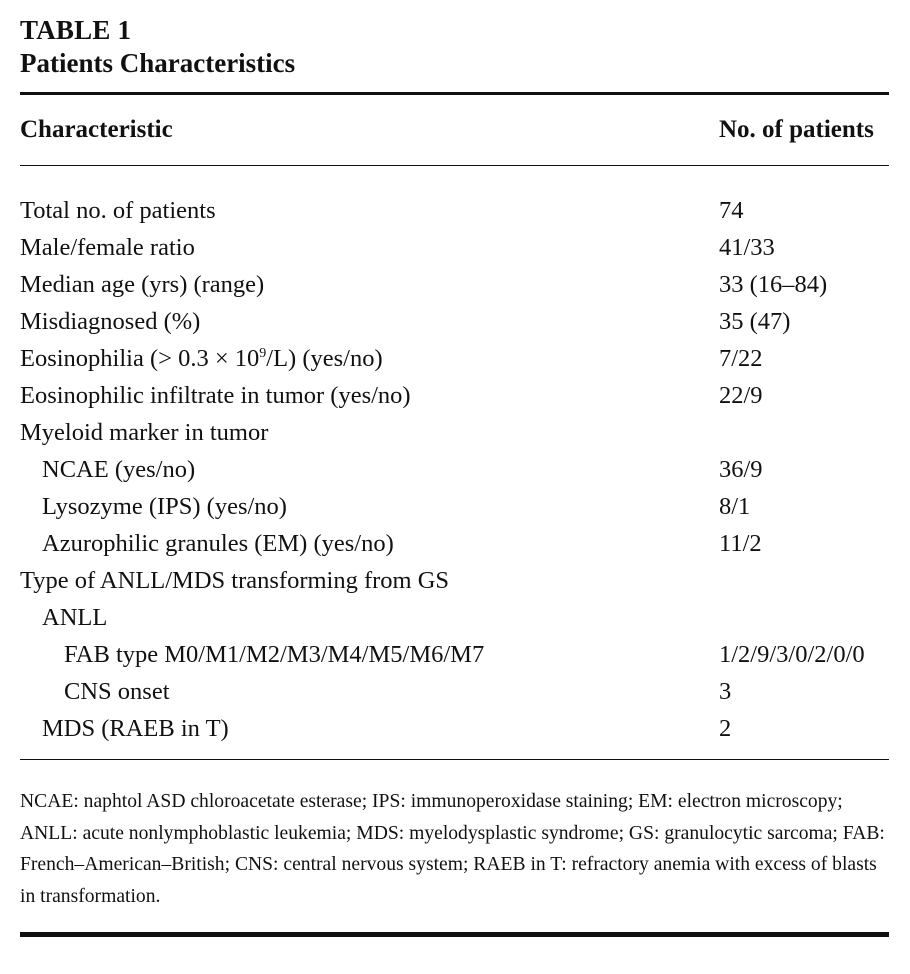 The image size is (910, 974). I want to click on row-label: Eosinophilia (> 0.3 × 109/L) (yes/no), so click(201, 358).